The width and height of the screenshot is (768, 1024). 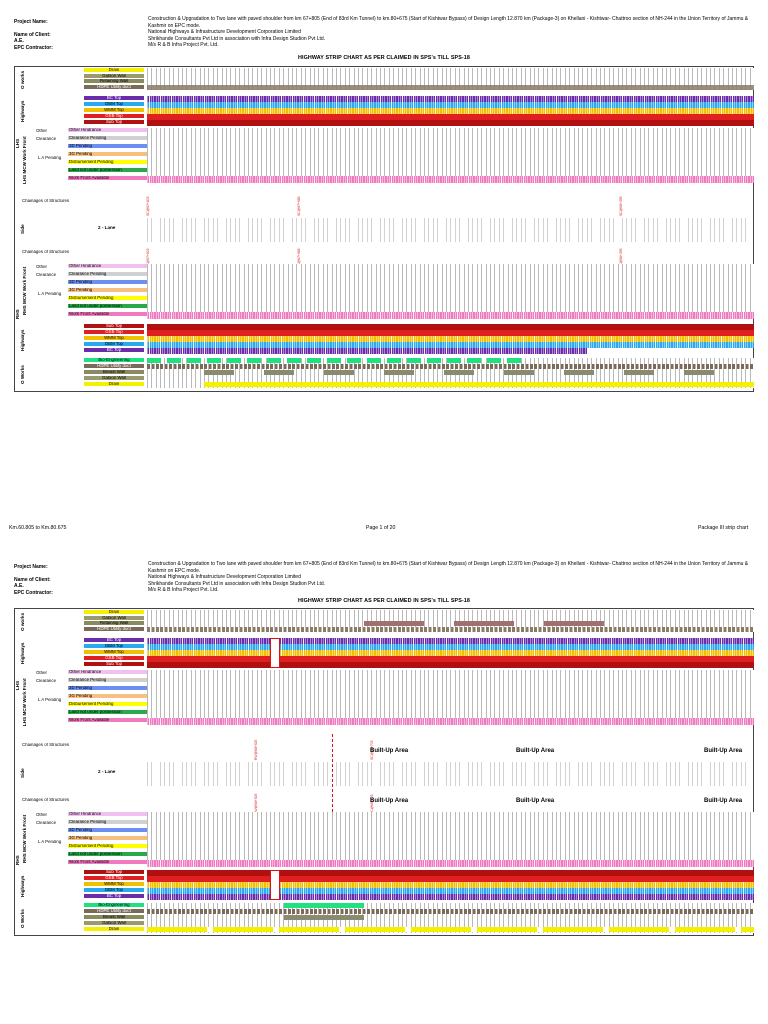 I want to click on structure-tag-7: RW@68+525, so click(x=256, y=749).